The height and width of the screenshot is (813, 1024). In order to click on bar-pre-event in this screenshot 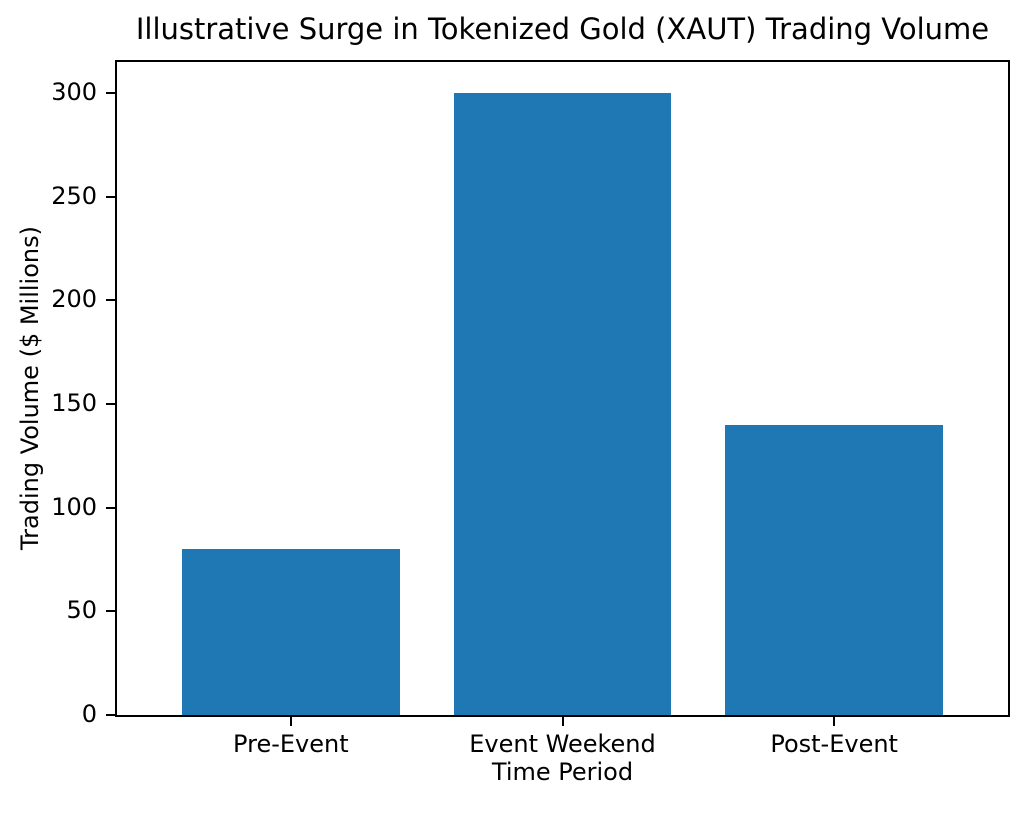, I will do `click(291, 632)`.